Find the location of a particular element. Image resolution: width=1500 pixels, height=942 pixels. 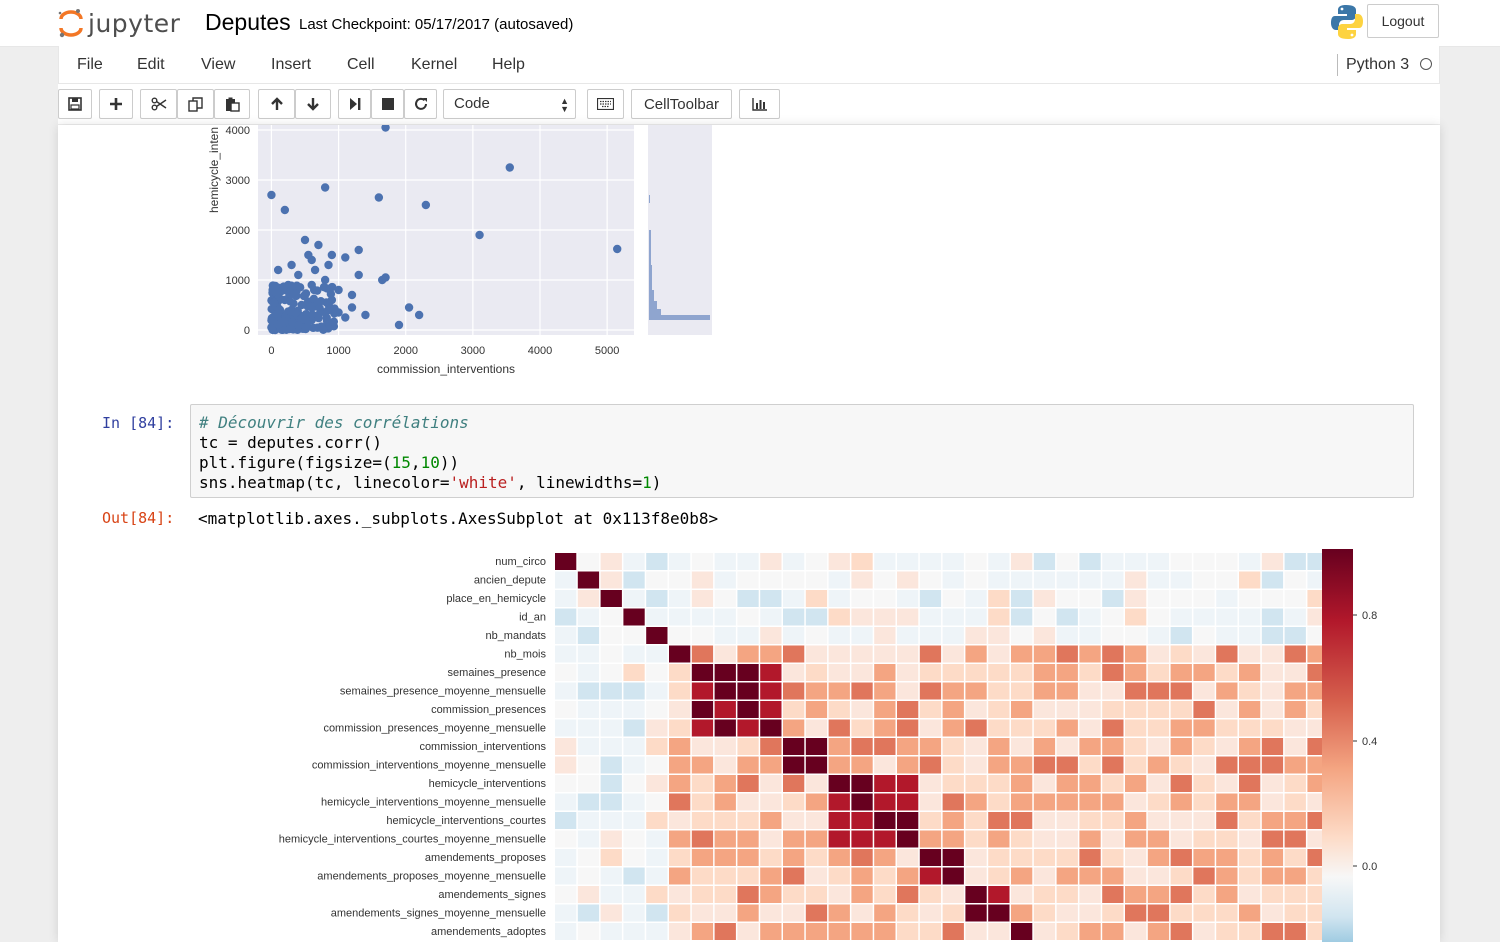

restart-button is located at coordinates (420, 104).